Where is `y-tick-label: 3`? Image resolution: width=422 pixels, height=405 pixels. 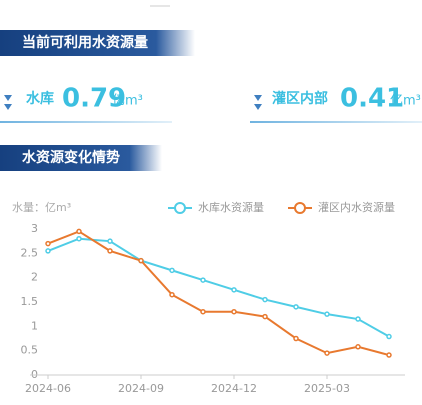
y-tick-label: 3 is located at coordinates (34, 228).